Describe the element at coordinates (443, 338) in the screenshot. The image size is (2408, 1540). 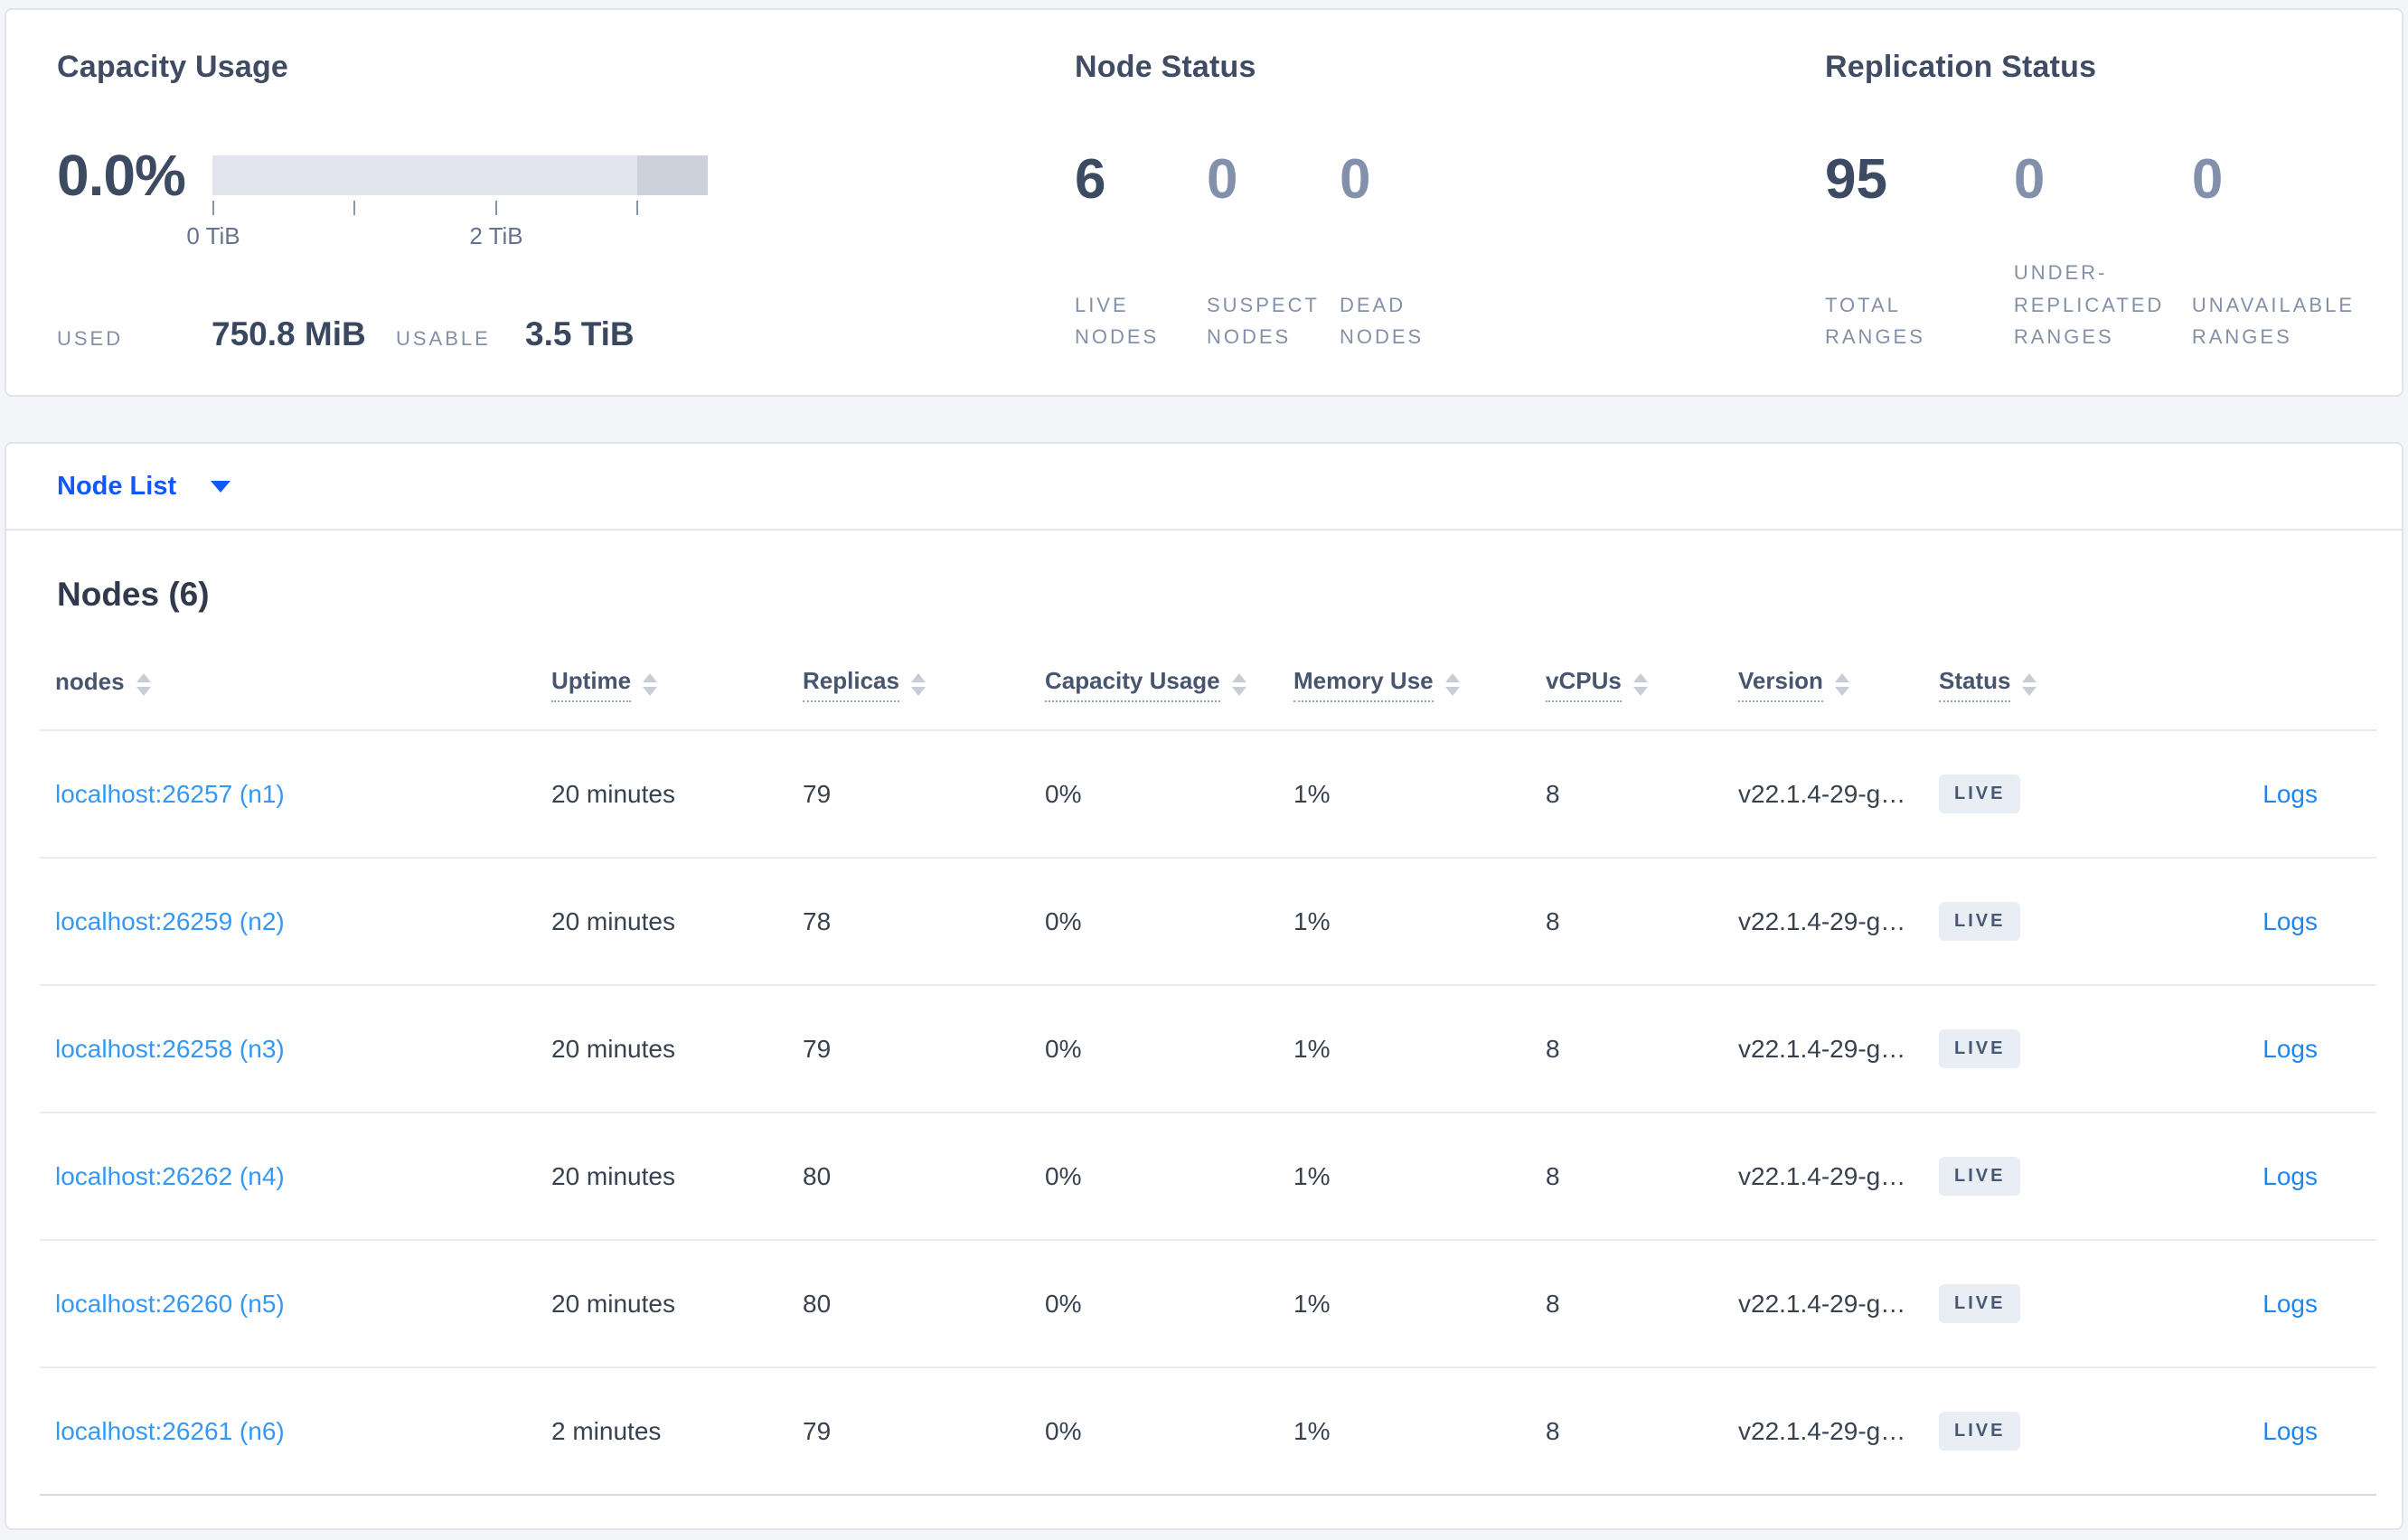
I see `usable-label: USABLE` at that location.